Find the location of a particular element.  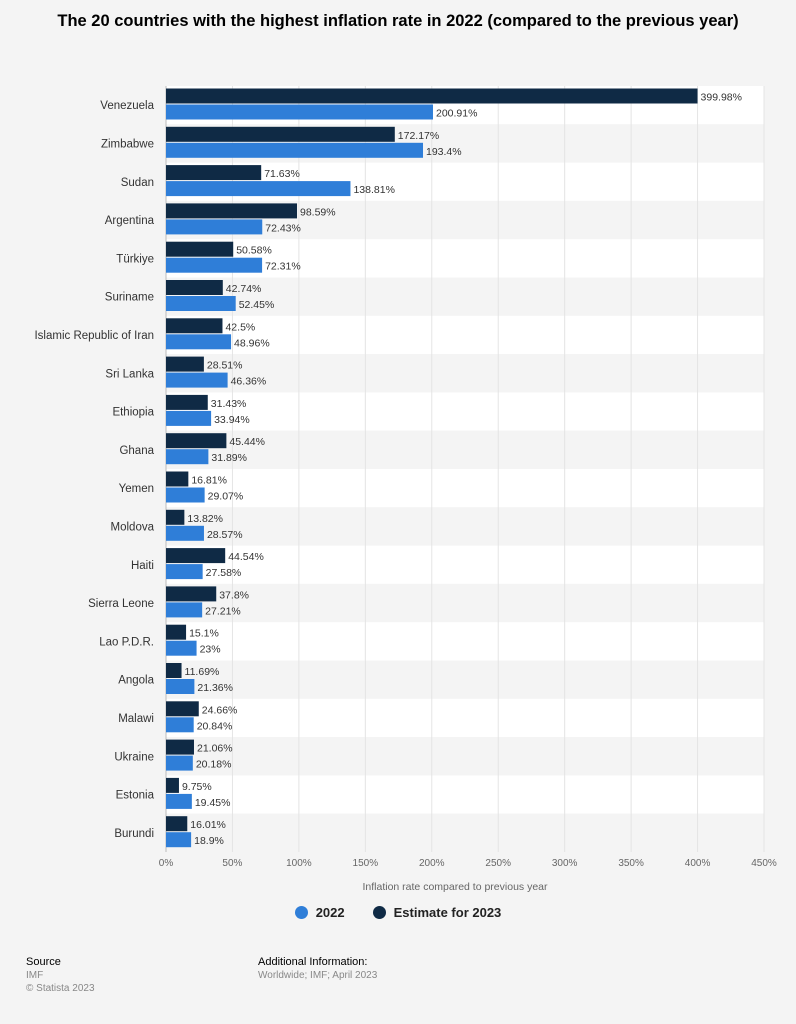

data-label-2022: 23% is located at coordinates (210, 650).